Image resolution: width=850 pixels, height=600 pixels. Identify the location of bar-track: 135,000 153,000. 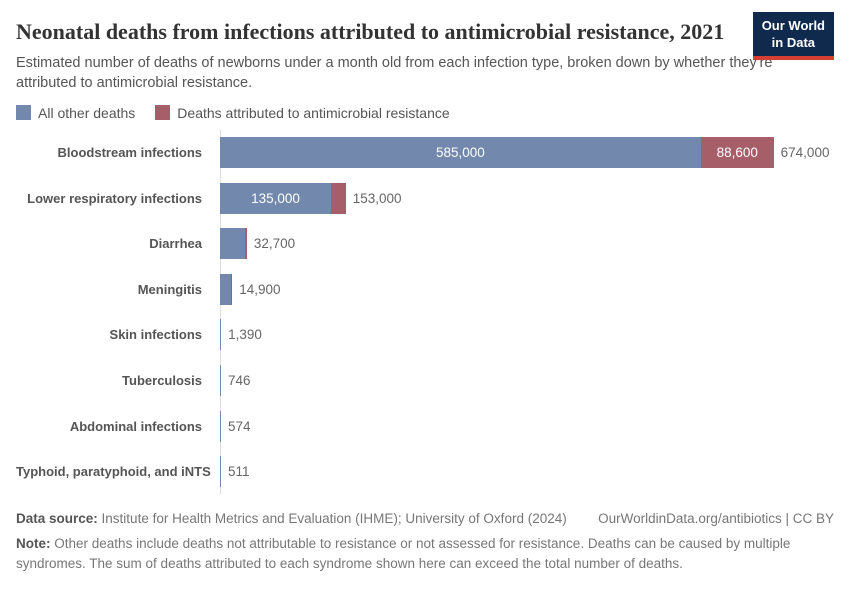
(527, 198).